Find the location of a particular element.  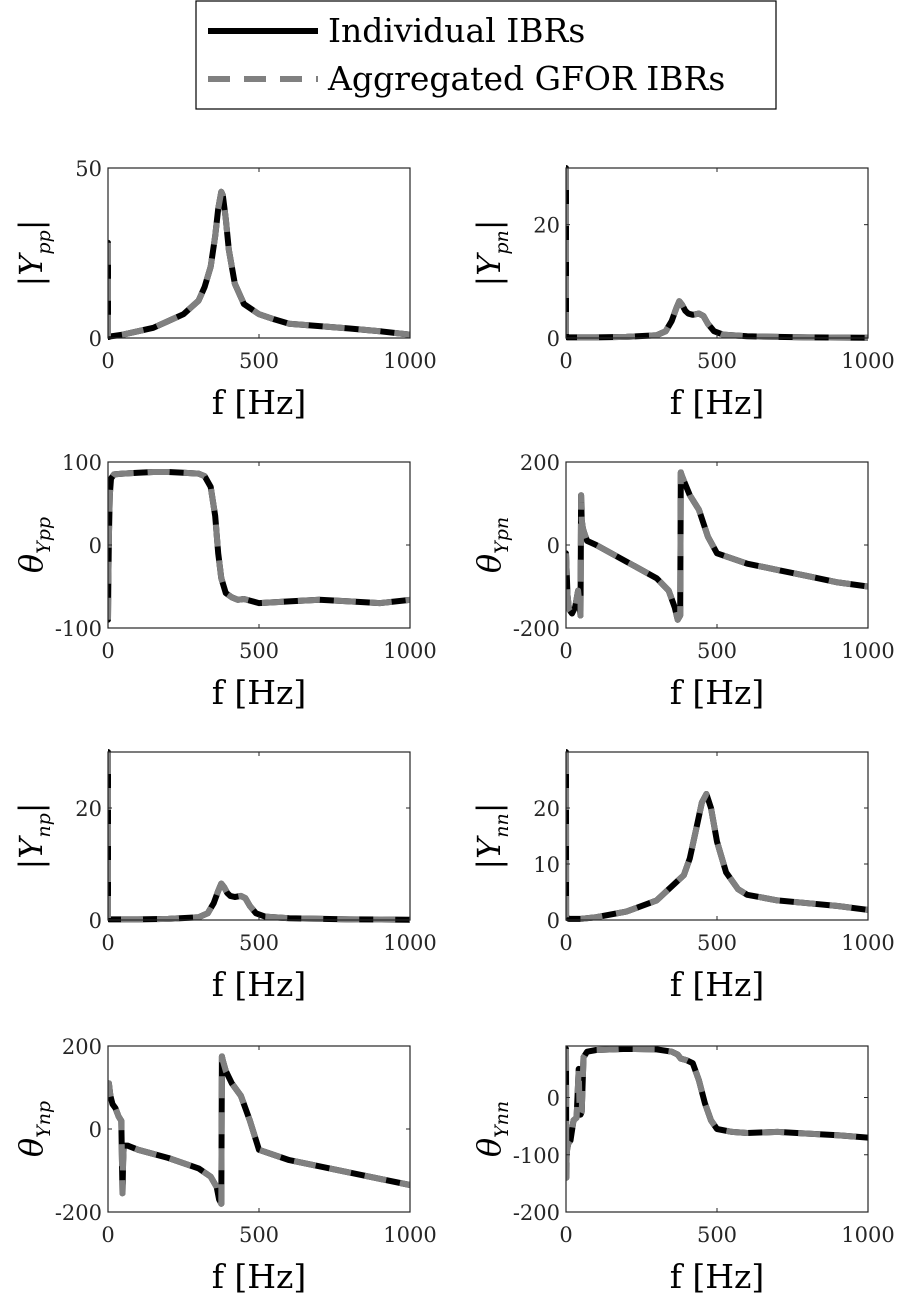

subplot-Ynp-mag: 0 500 1000 0 20 f [Hz] |Ynp| is located at coordinates (224, 876).